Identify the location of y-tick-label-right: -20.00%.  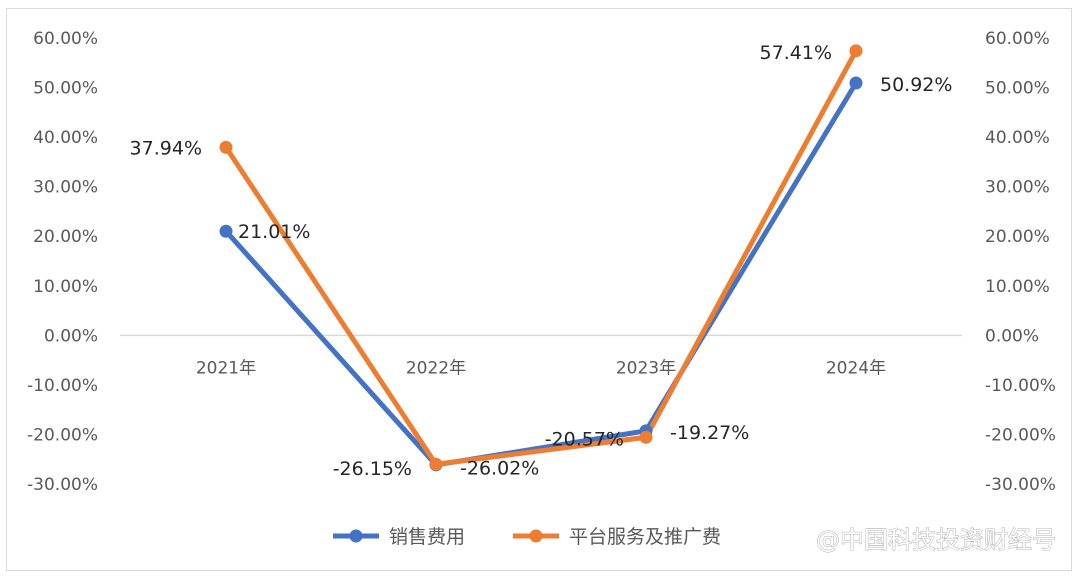
(1020, 435).